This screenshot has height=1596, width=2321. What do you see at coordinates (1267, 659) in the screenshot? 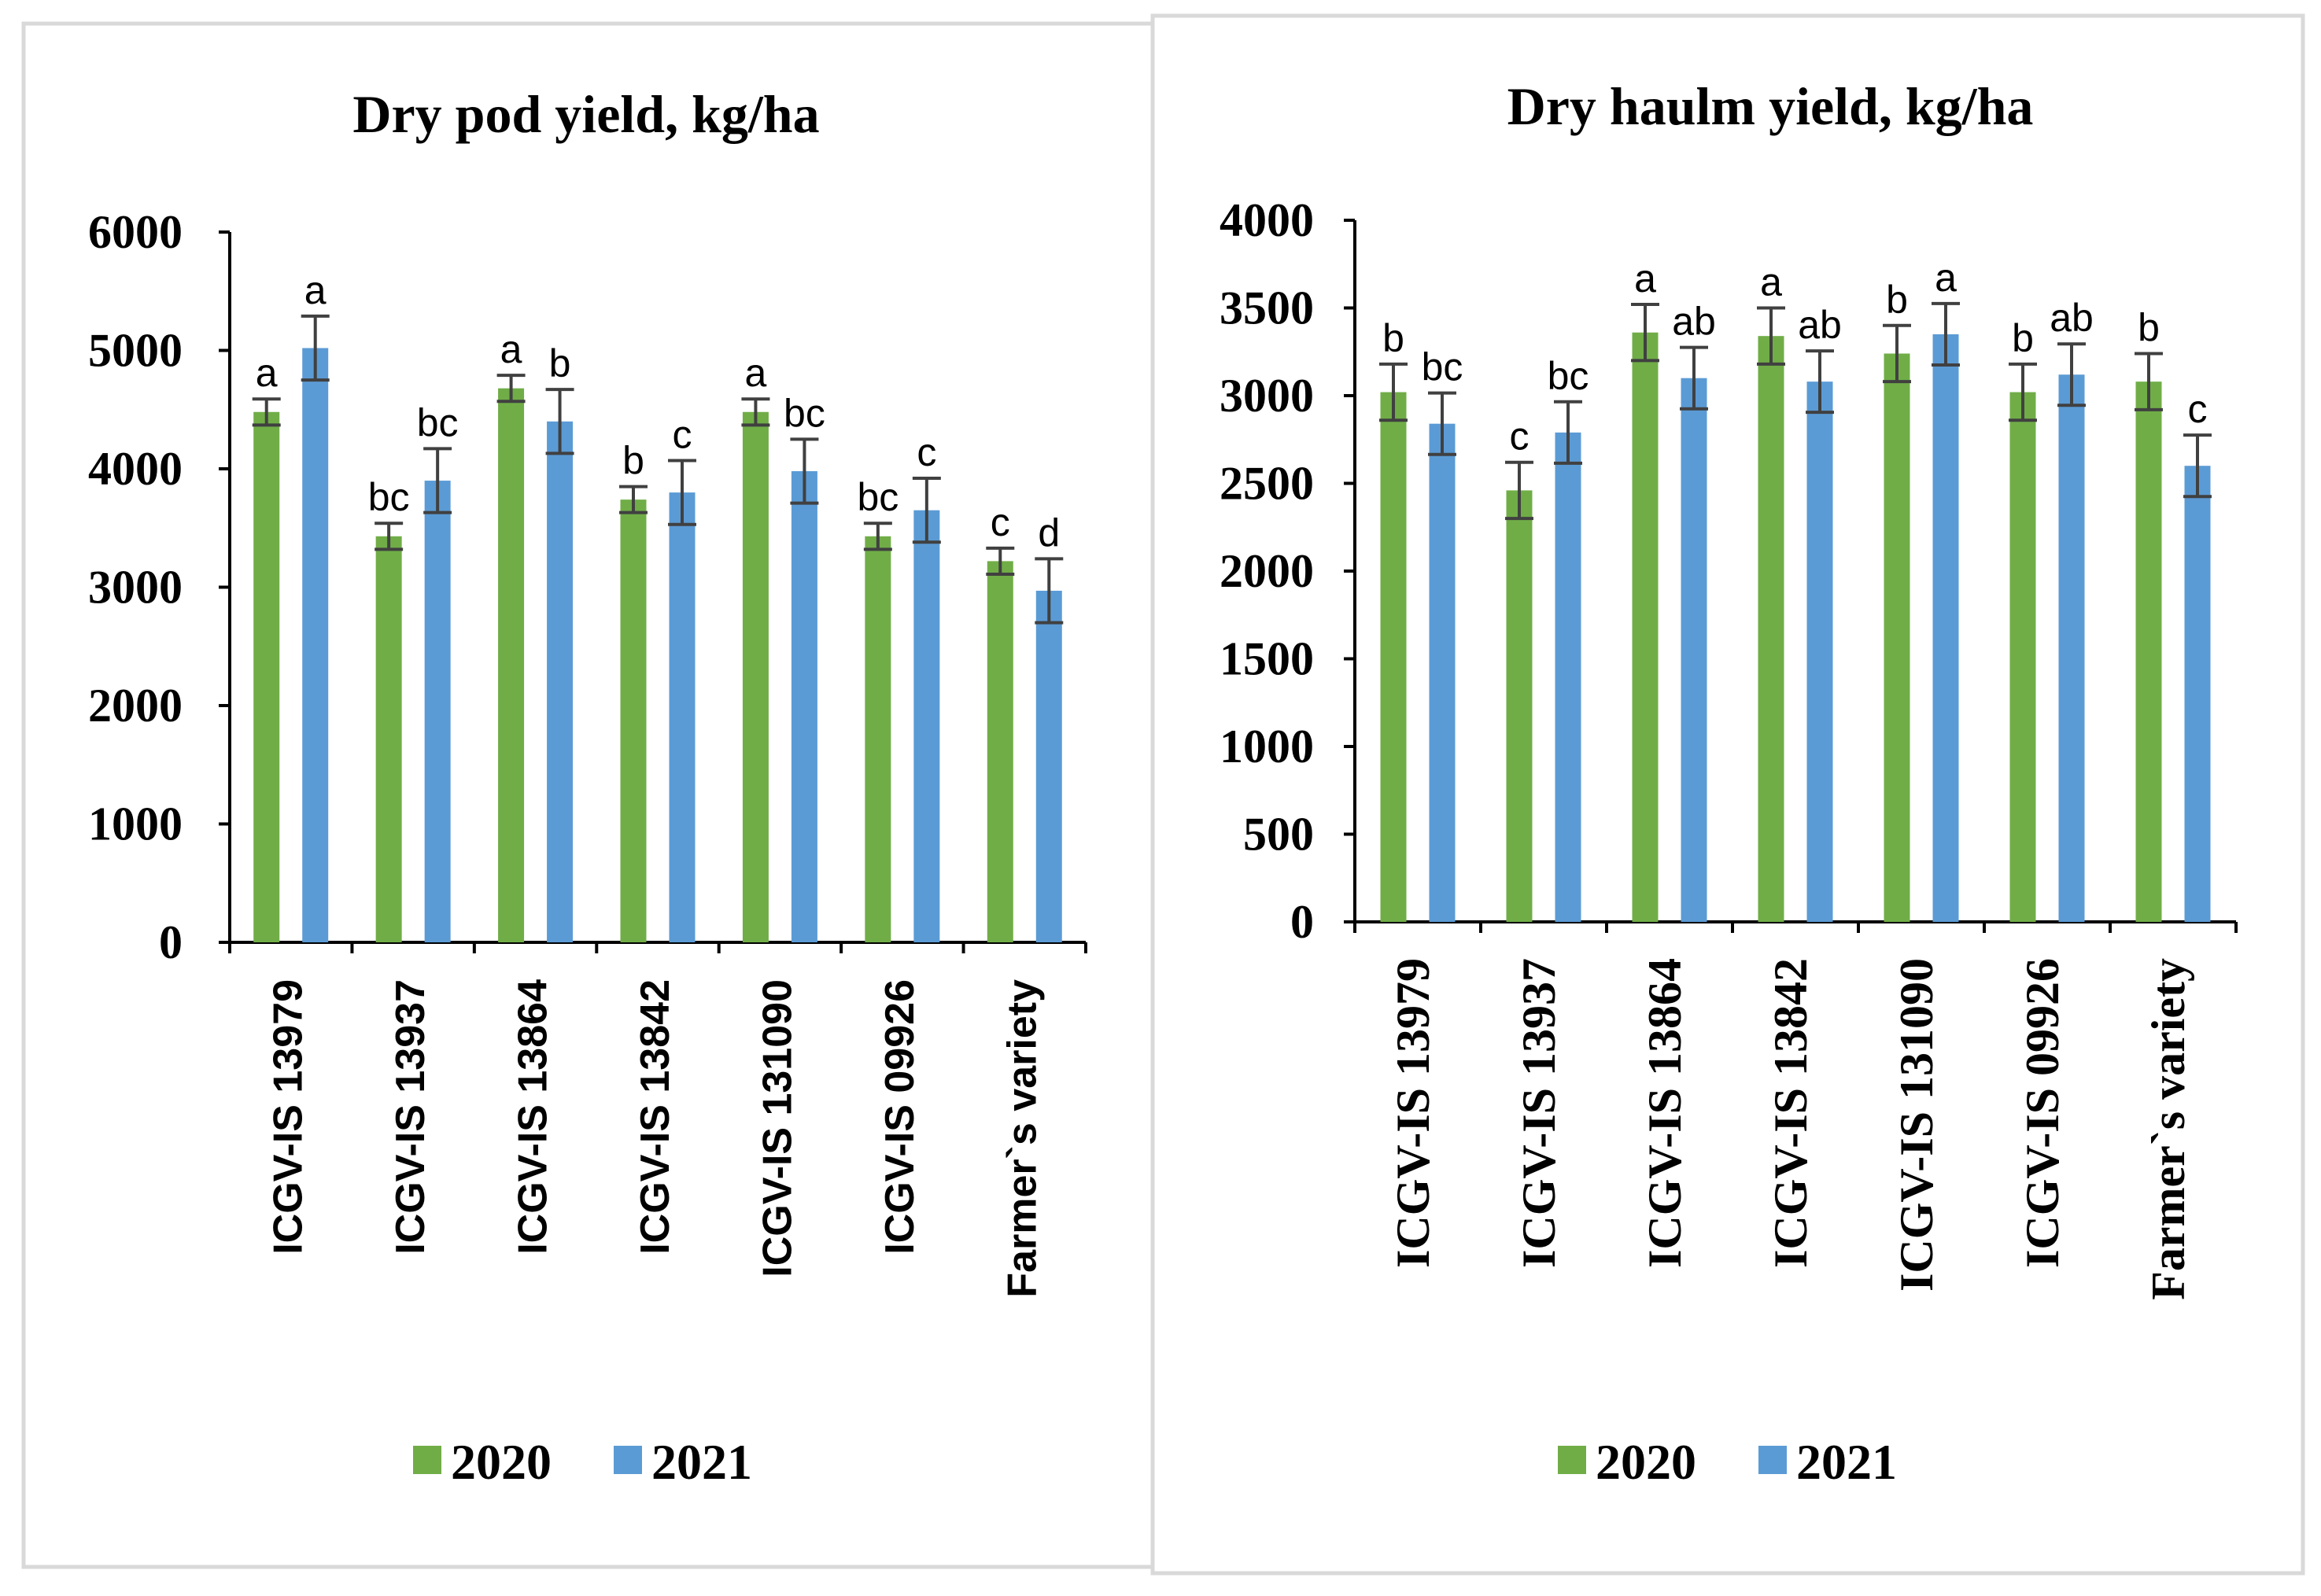
I see `y-tick-label: 1500` at bounding box center [1267, 659].